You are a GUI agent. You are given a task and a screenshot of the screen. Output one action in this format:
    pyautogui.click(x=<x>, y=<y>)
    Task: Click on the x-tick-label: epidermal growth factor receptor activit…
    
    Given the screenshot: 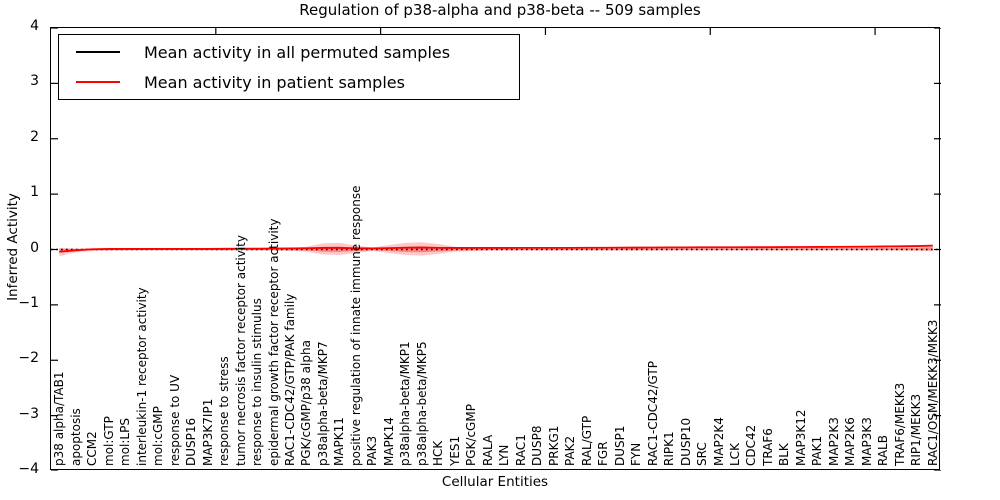 What is the action you would take?
    pyautogui.click(x=273, y=342)
    